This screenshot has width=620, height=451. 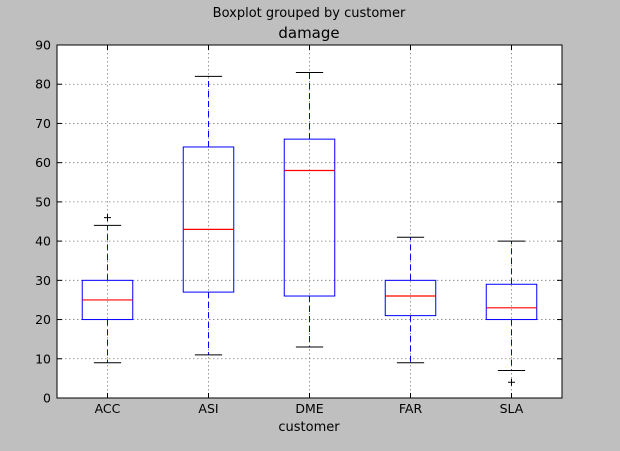 What do you see at coordinates (309, 408) in the screenshot?
I see `x-tick-label: DME` at bounding box center [309, 408].